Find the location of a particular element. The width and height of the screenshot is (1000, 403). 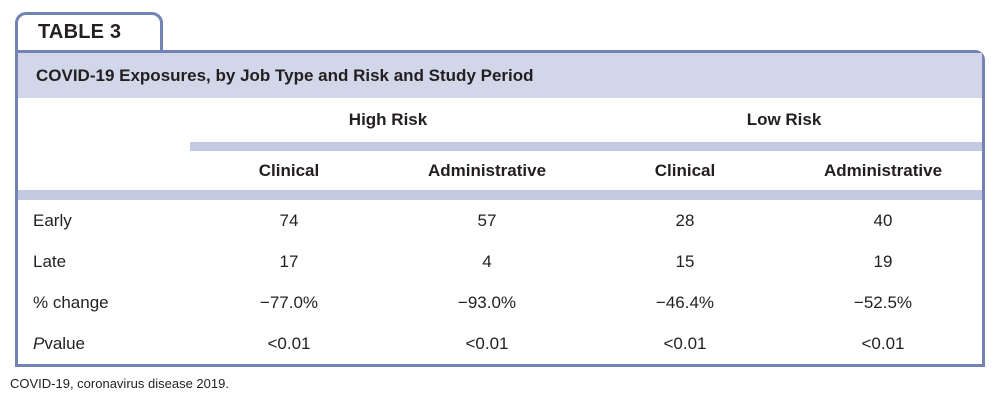

p-value-italic-p: P is located at coordinates (39, 343).